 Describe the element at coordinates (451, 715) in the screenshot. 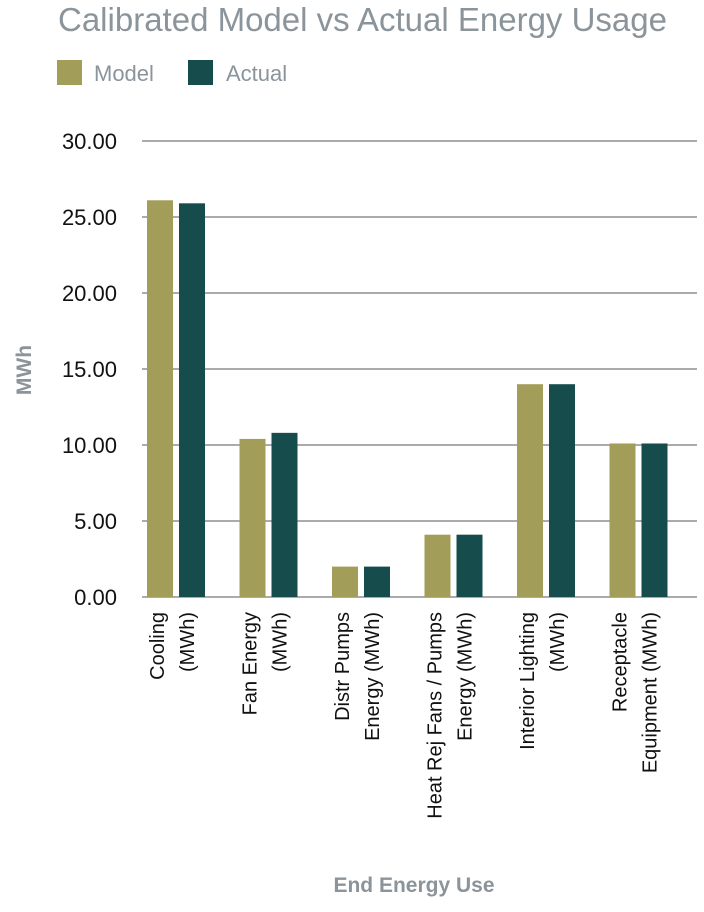

I see `x-category-label: Heat Rej Fans / Pumps Energy (MWh)` at that location.